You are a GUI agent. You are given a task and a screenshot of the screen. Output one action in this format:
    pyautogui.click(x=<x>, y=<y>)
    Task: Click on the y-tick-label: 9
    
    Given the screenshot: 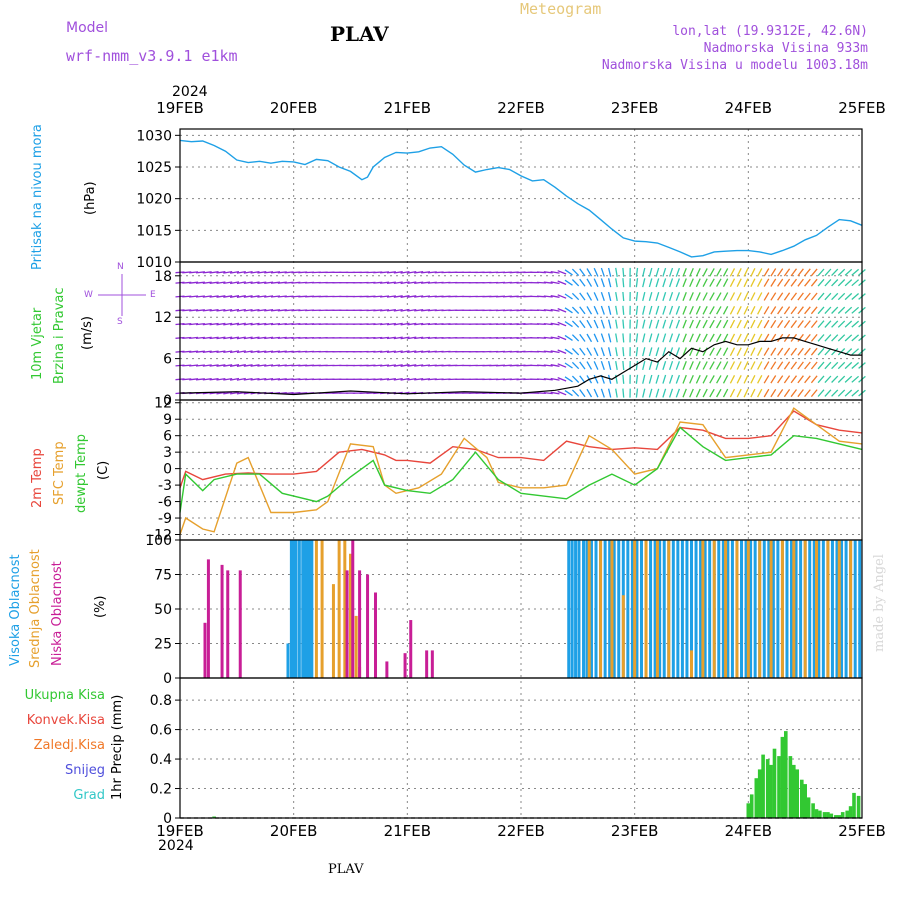 What is the action you would take?
    pyautogui.click(x=167, y=420)
    